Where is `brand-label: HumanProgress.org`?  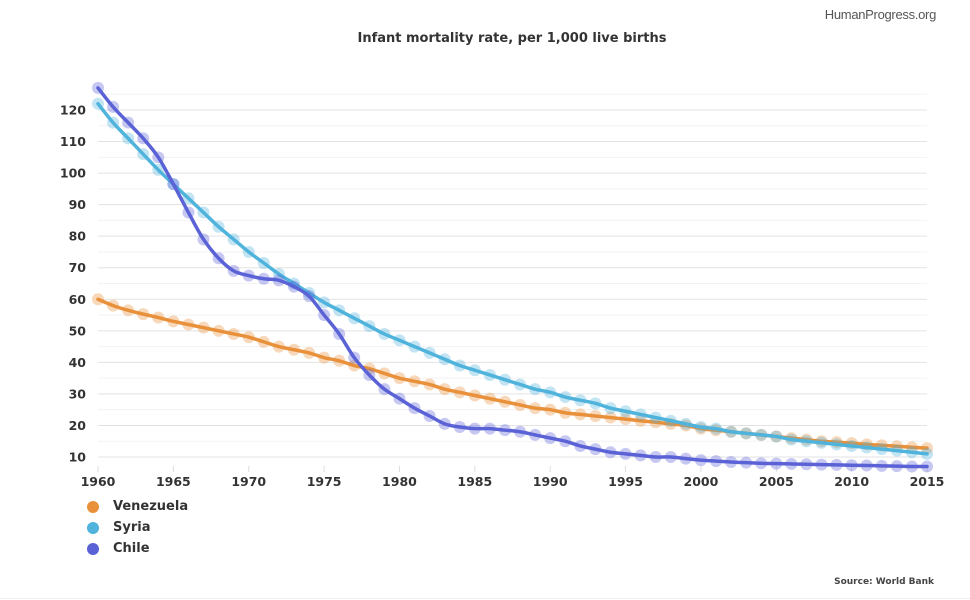 brand-label: HumanProgress.org is located at coordinates (880, 14).